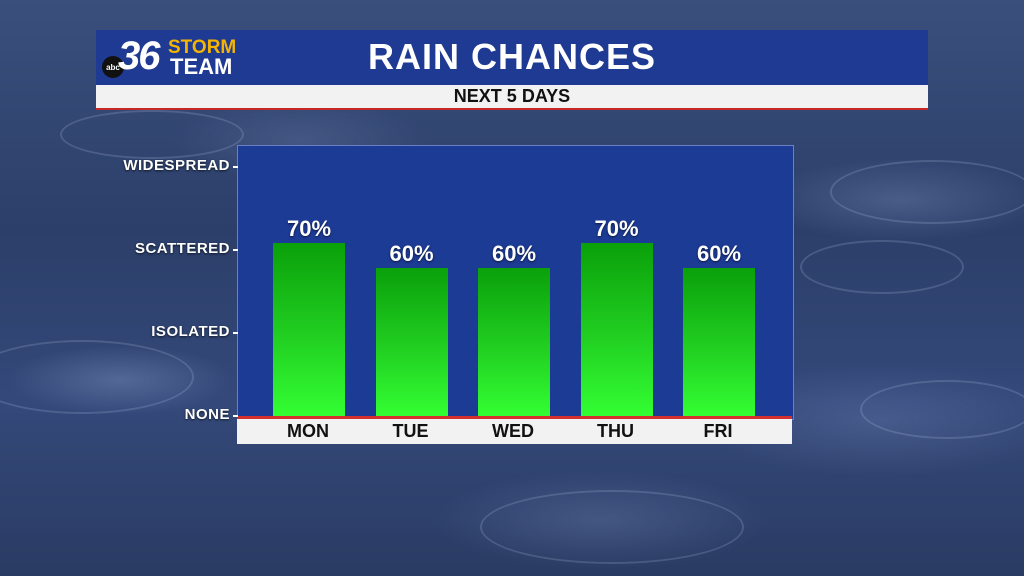 Image resolution: width=1024 pixels, height=576 pixels. I want to click on channel-number: 36, so click(139, 56).